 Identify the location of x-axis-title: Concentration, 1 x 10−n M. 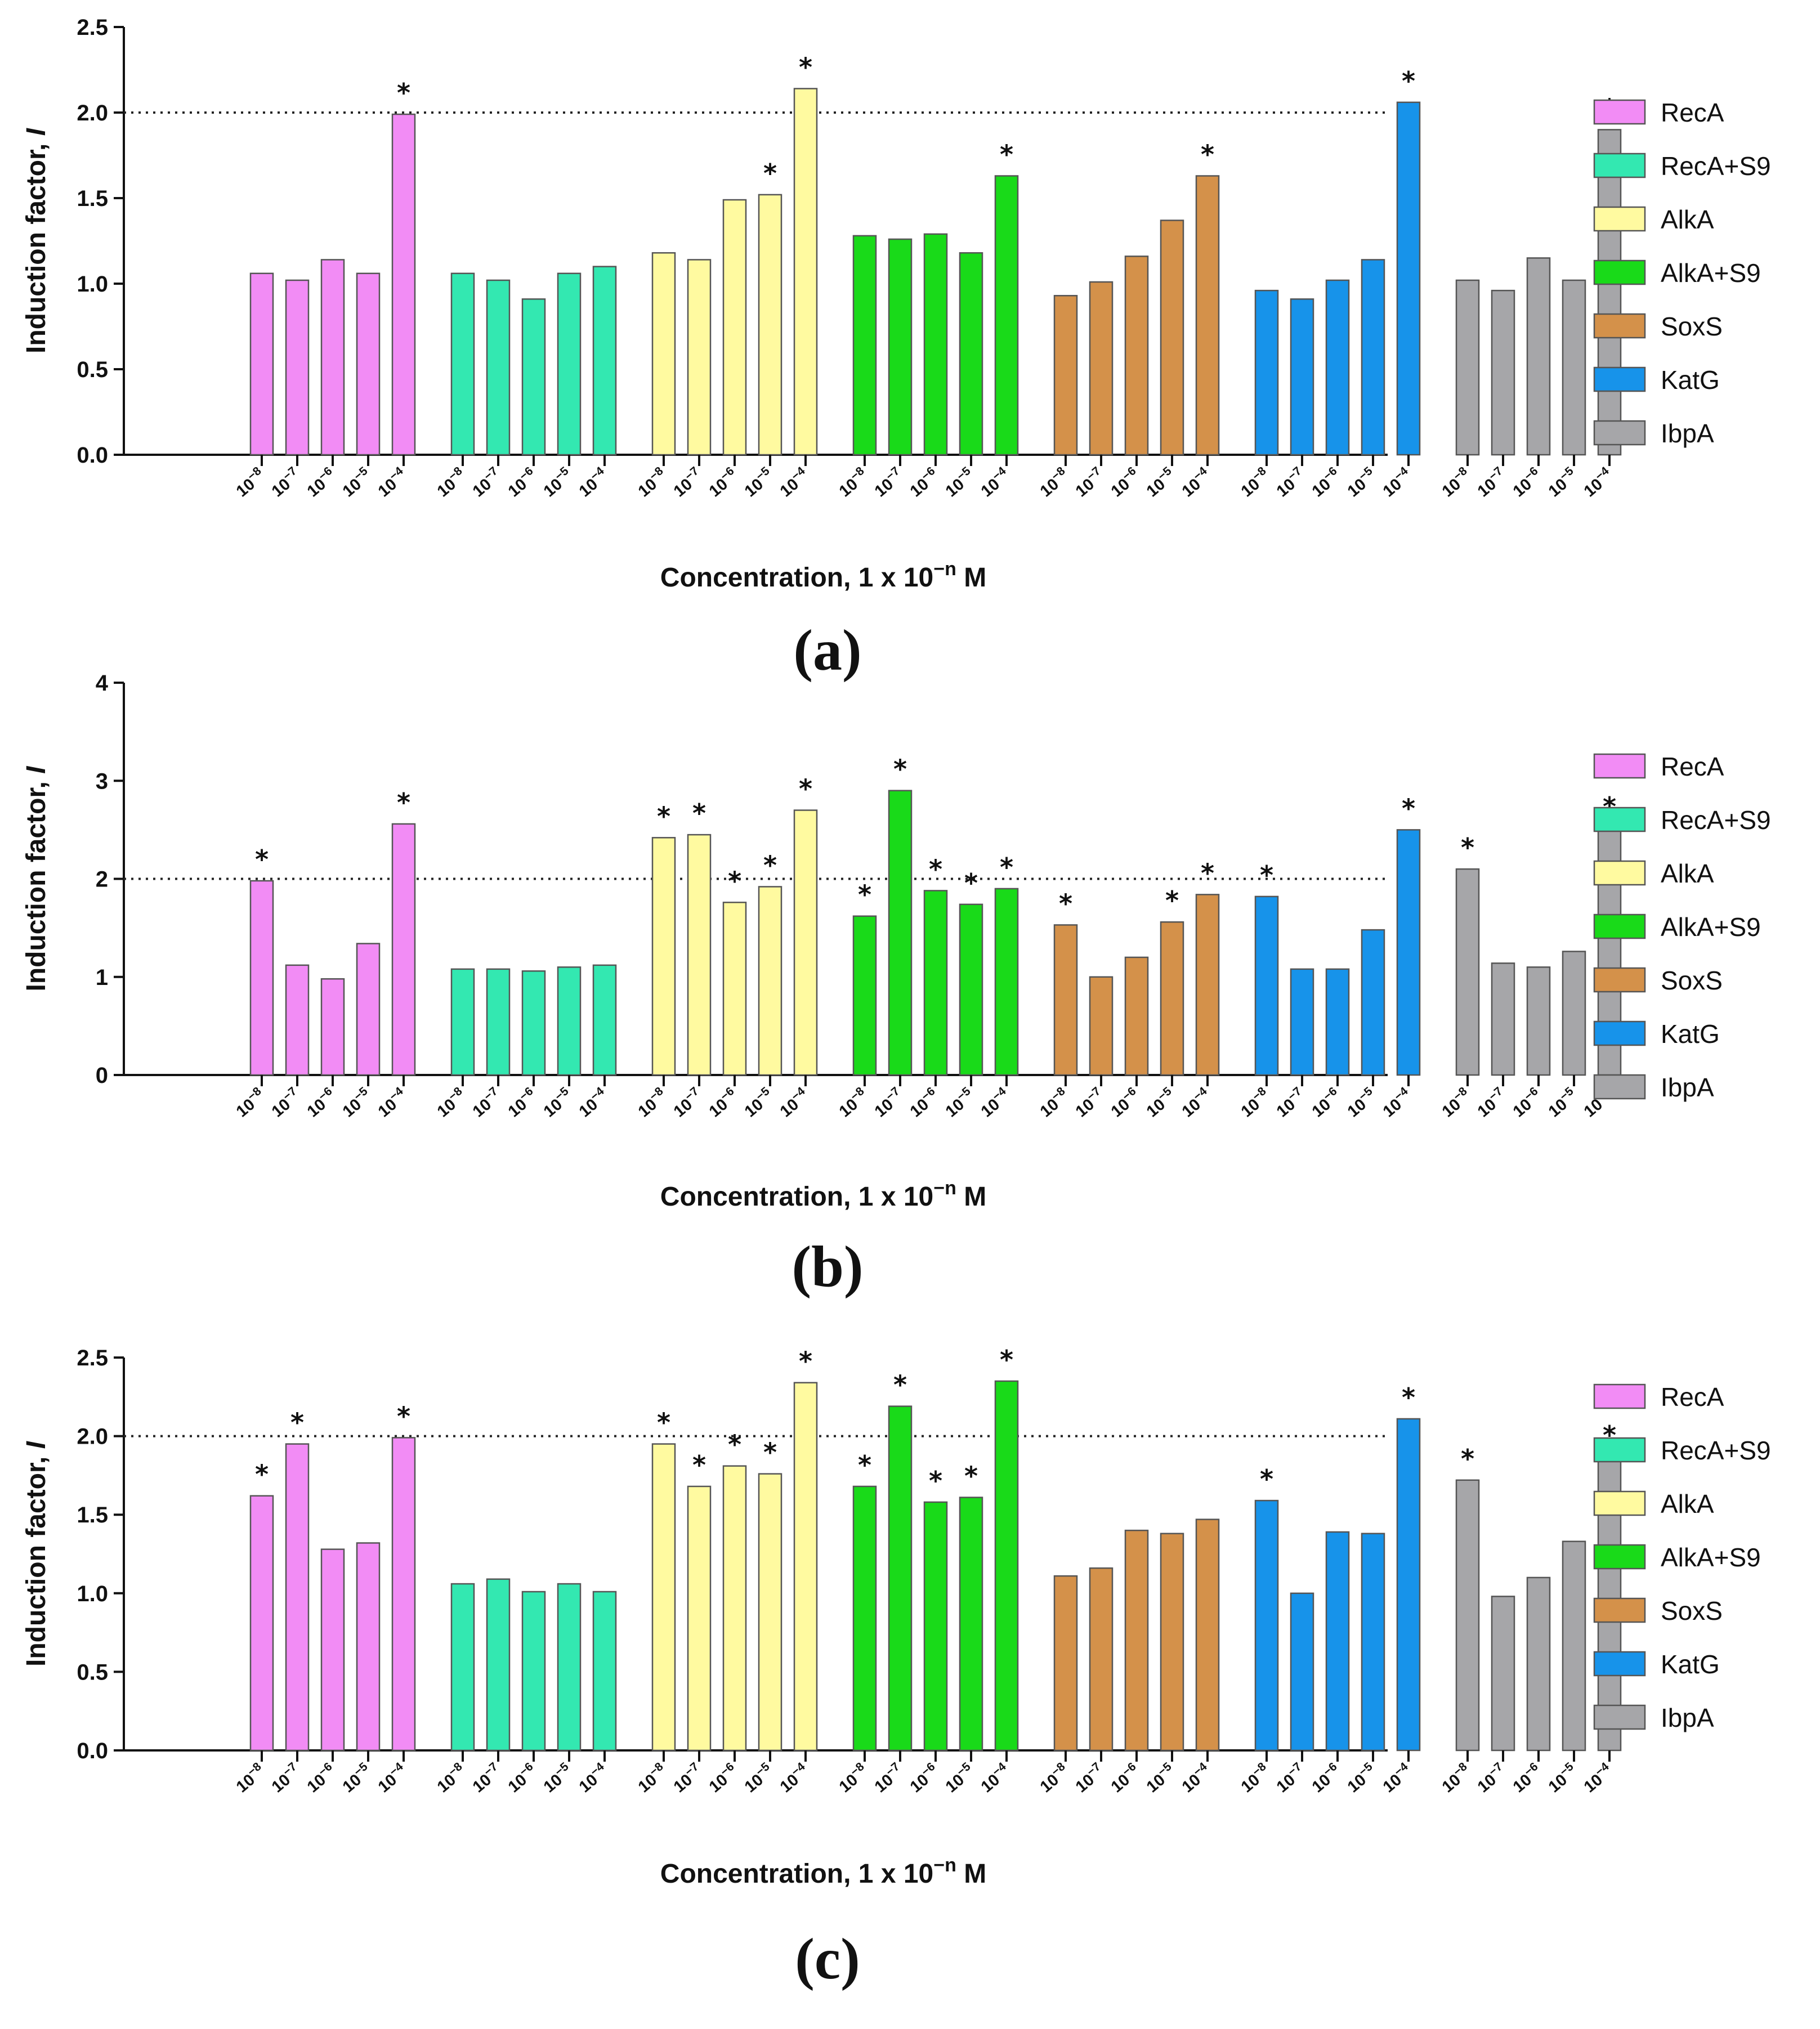
(823, 1872).